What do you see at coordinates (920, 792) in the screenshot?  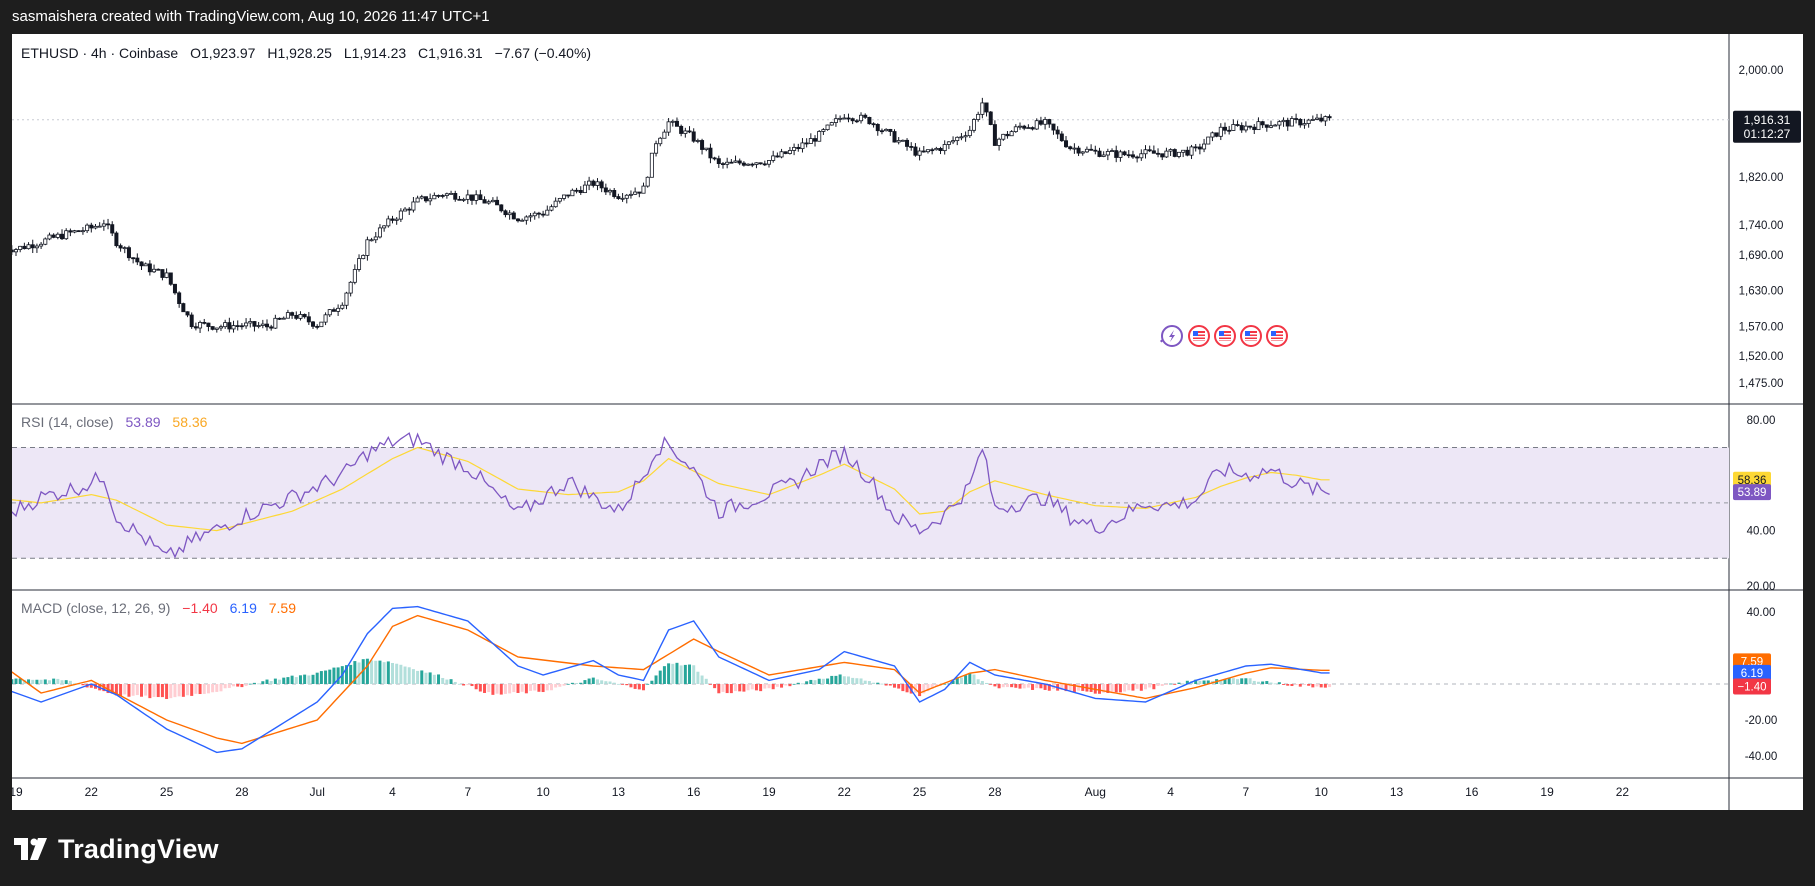 I see `time-axis-tick-label: 25` at bounding box center [920, 792].